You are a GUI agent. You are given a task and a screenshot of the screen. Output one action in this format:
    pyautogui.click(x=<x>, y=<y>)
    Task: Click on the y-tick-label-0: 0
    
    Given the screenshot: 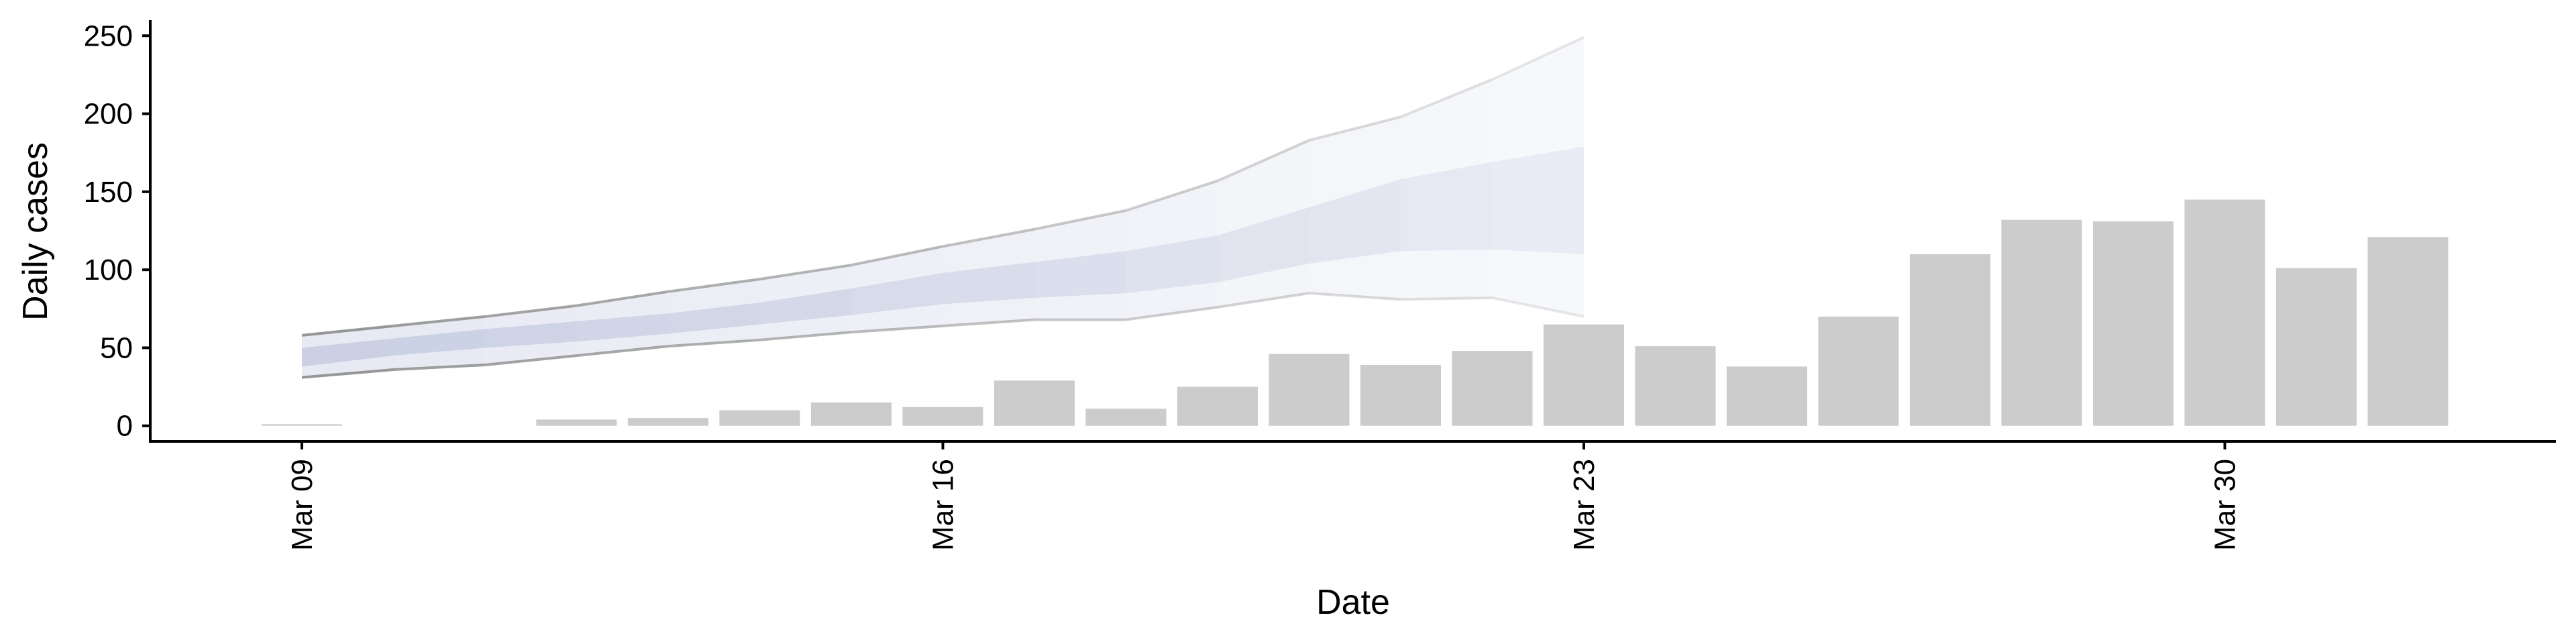 What is the action you would take?
    pyautogui.click(x=125, y=426)
    